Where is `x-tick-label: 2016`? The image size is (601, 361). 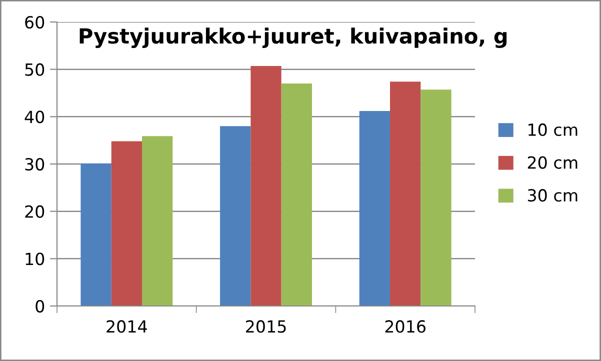
x-tick-label: 2016 is located at coordinates (405, 326).